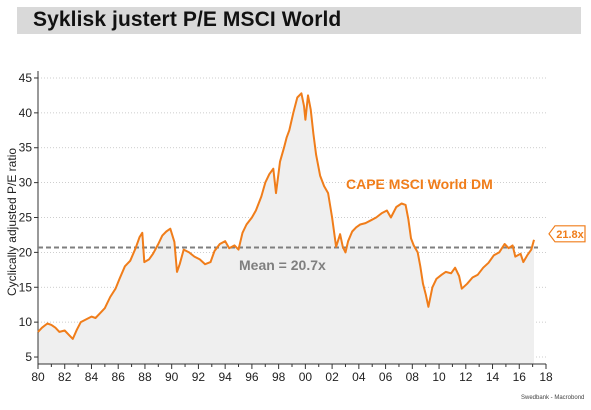 The image size is (591, 410). What do you see at coordinates (28, 357) in the screenshot?
I see `y-tick-label: 5` at bounding box center [28, 357].